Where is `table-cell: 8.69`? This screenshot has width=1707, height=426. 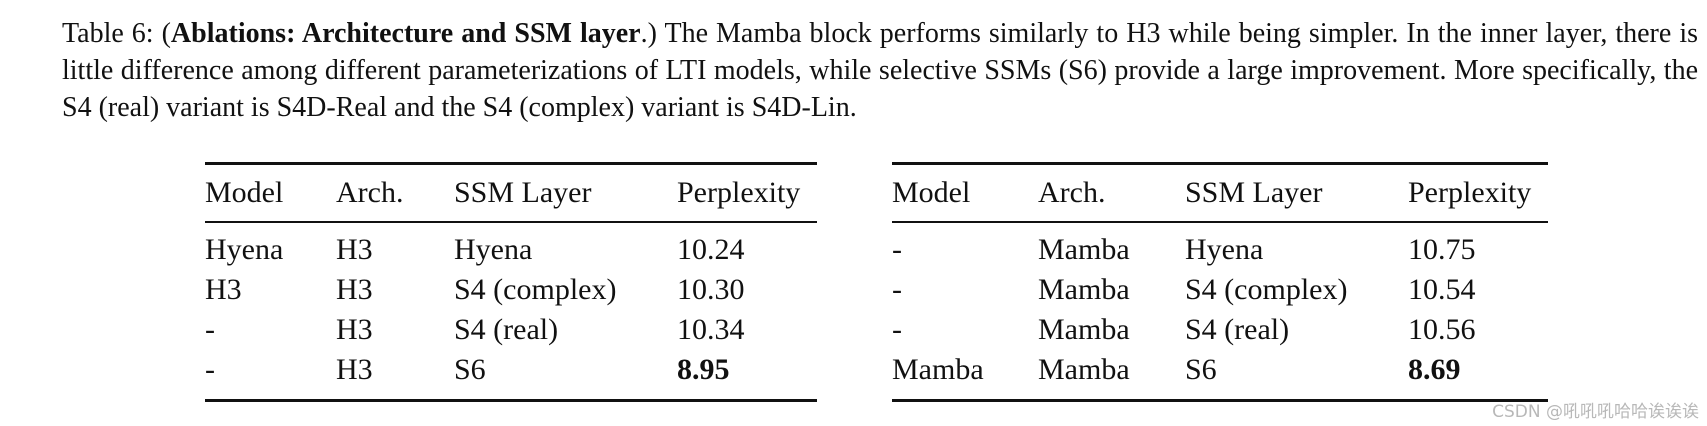
table-cell: 8.69 is located at coordinates (1434, 369).